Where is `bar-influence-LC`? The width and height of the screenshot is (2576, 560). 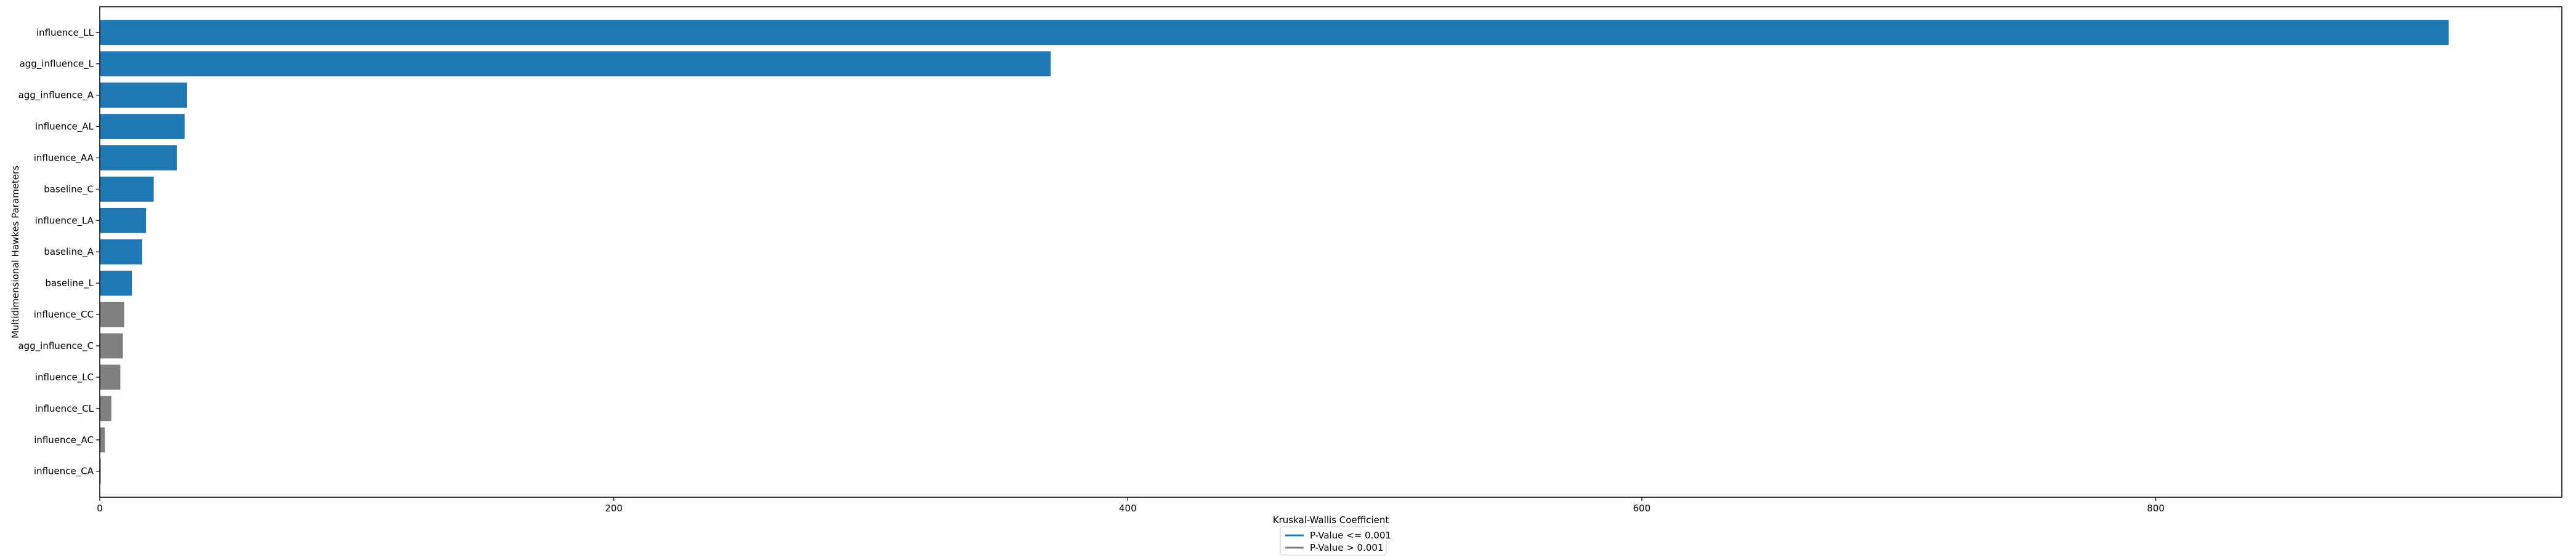
bar-influence-LC is located at coordinates (110, 377).